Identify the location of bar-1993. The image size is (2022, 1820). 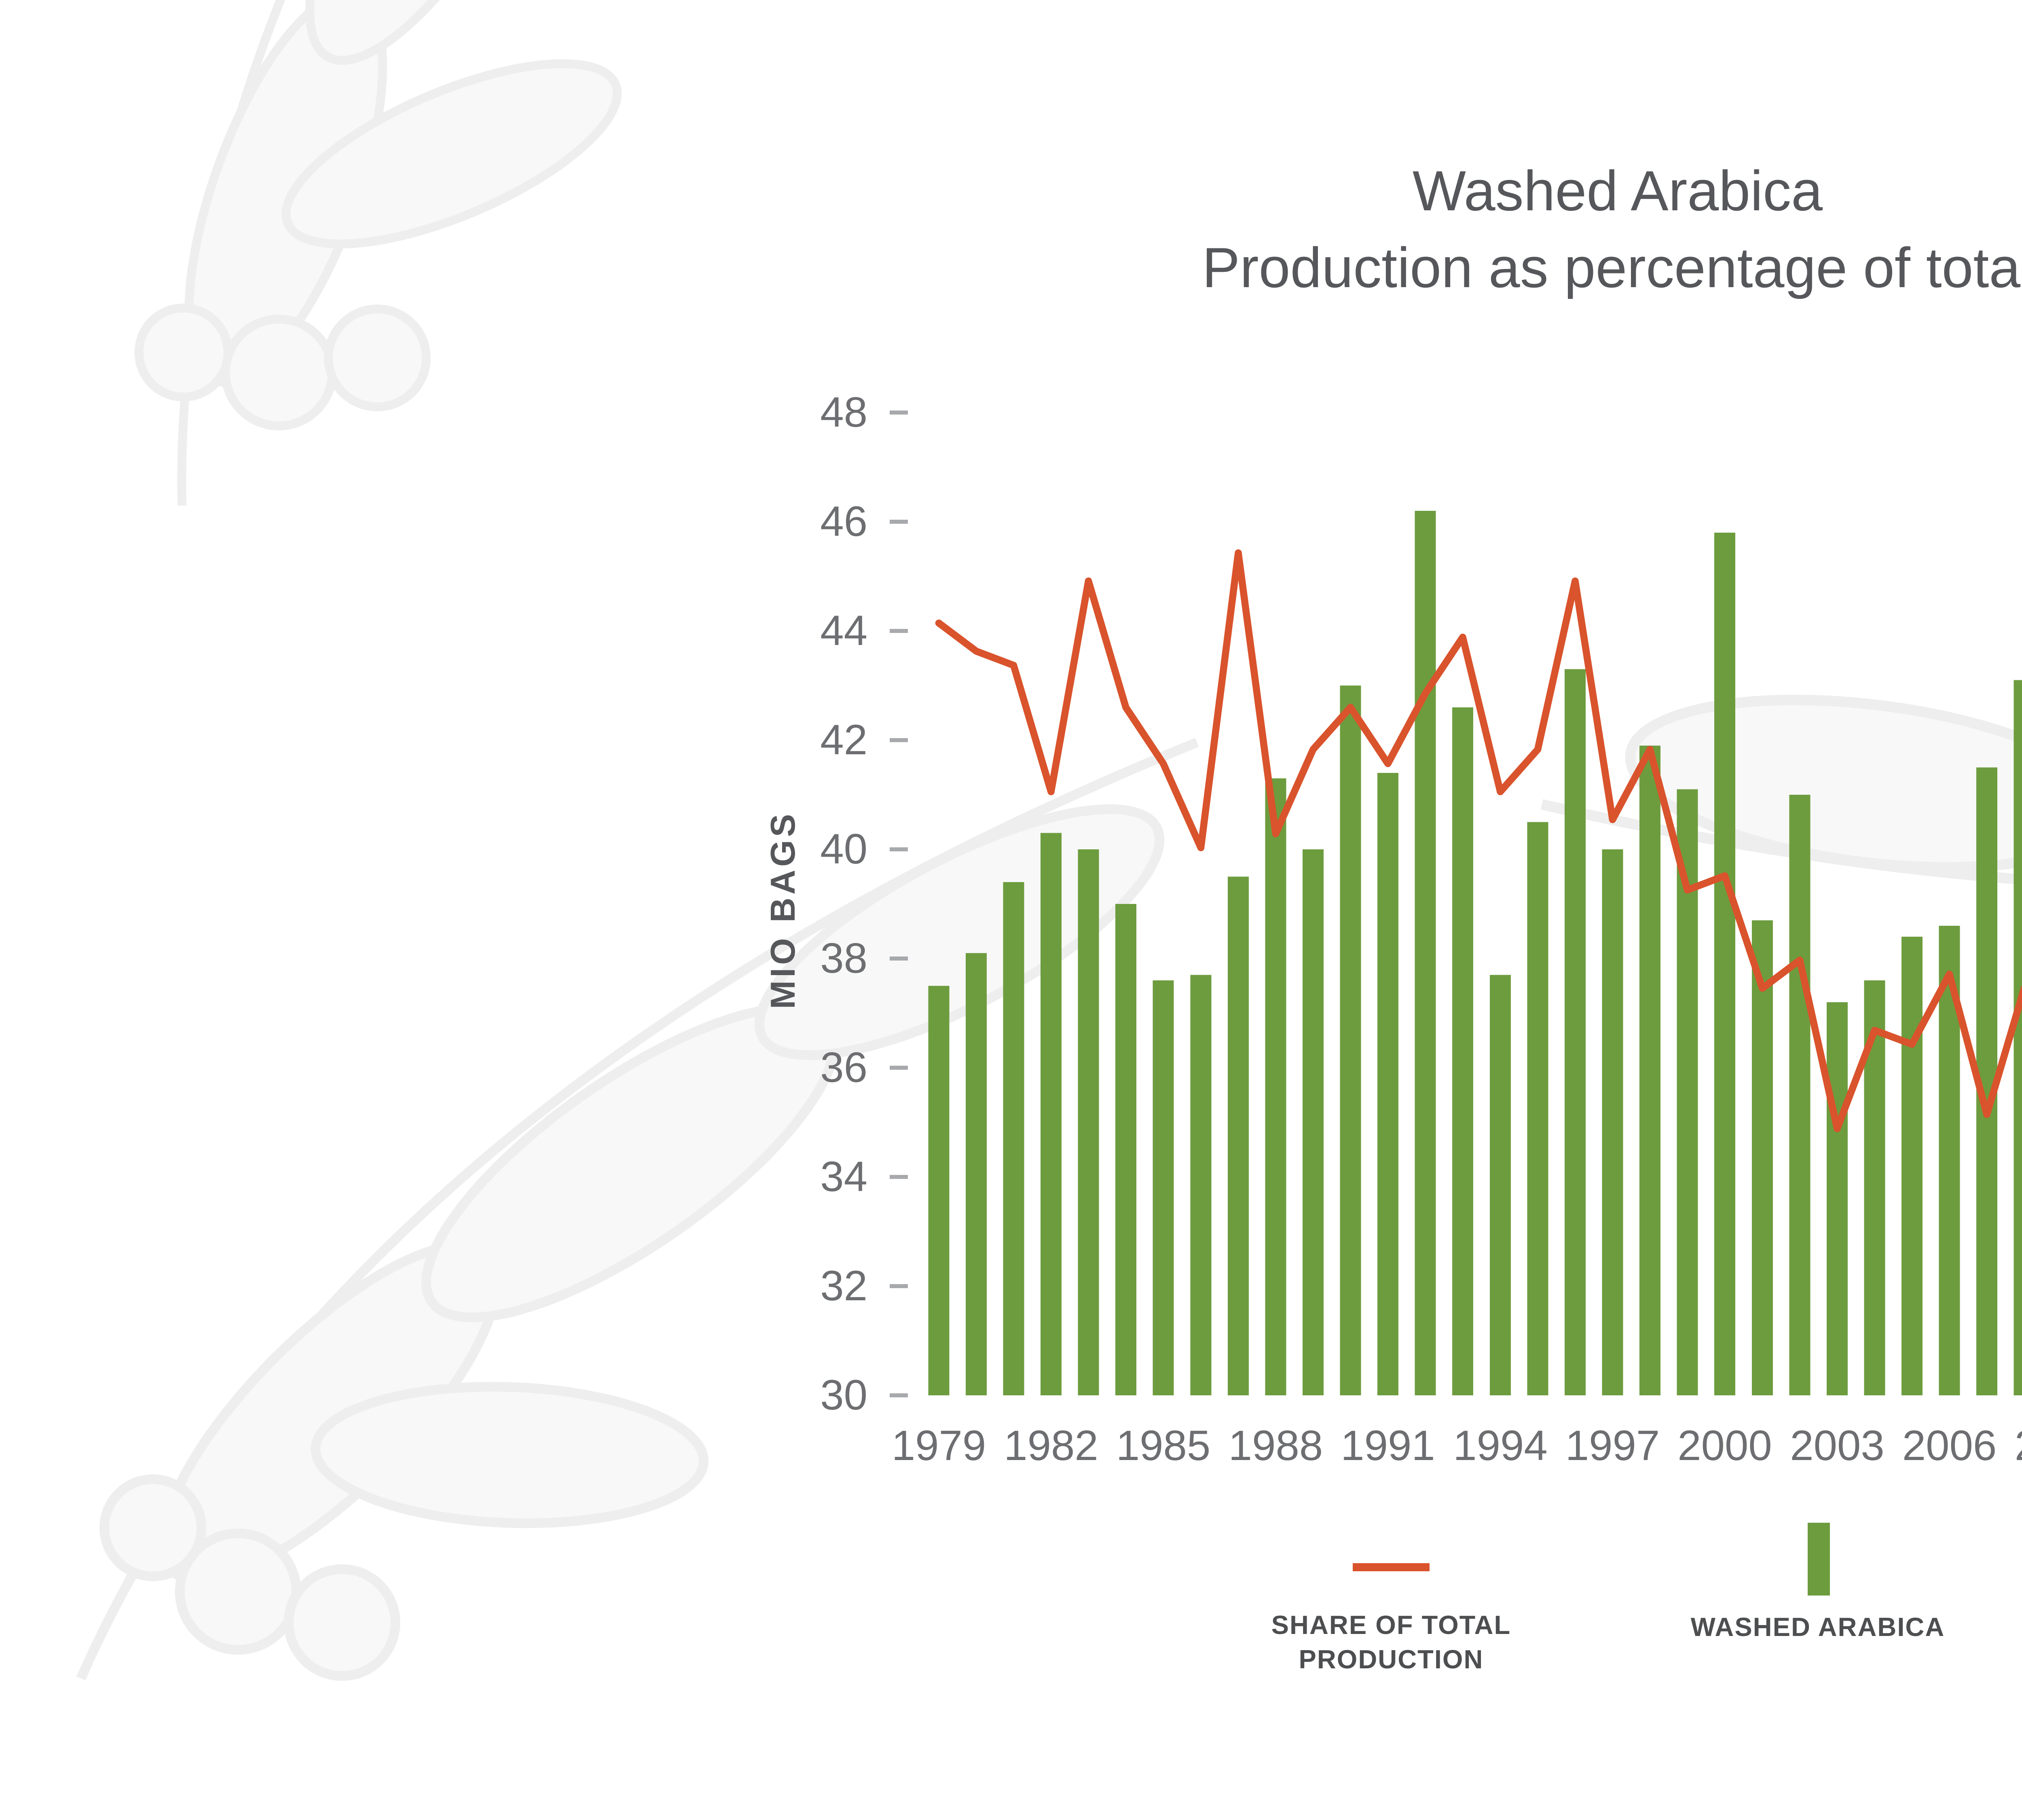
(1463, 1051).